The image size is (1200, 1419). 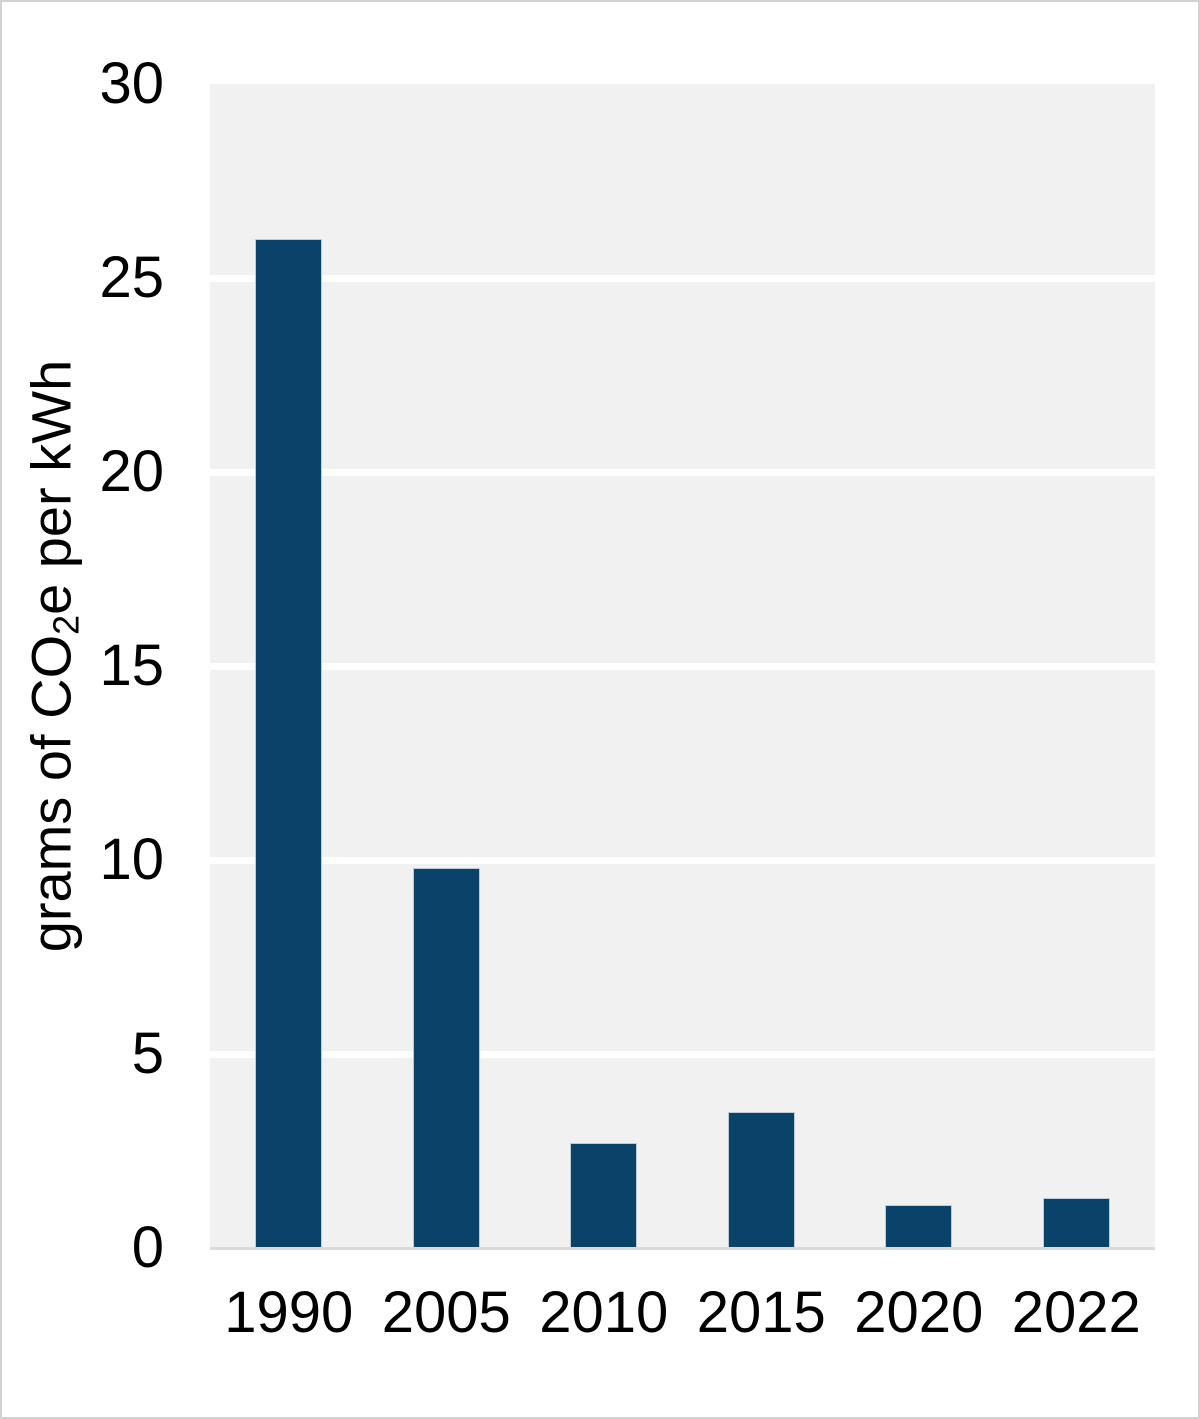 What do you see at coordinates (289, 1312) in the screenshot?
I see `x-tick-label-1990: 1990` at bounding box center [289, 1312].